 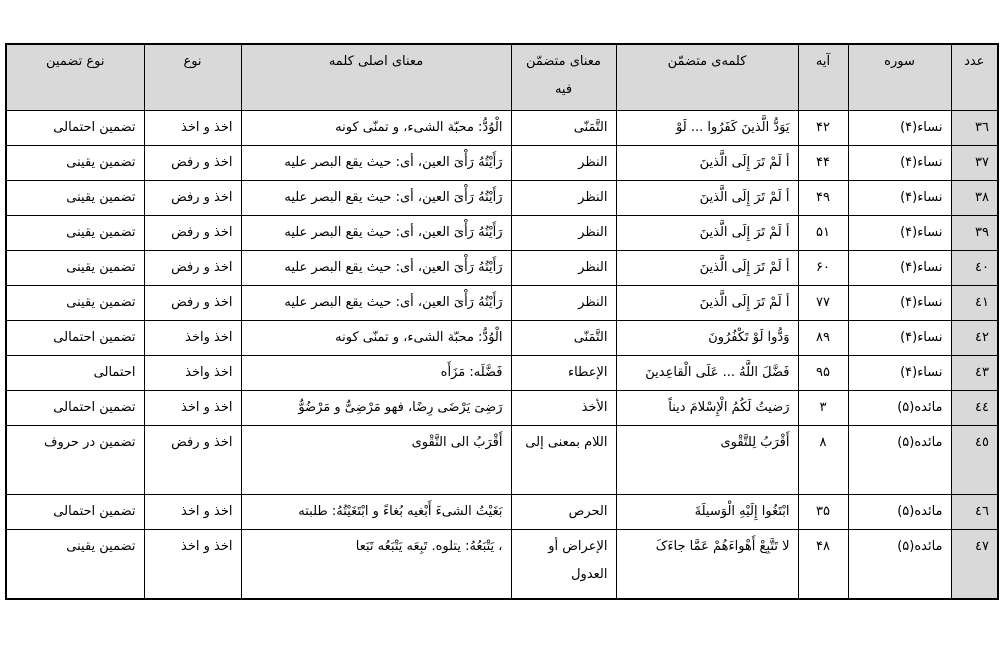 I want to click on original-meaning-cell: الْوُدُّ: محبّة الشیء، و تمنّی کونه, so click(x=376, y=128).